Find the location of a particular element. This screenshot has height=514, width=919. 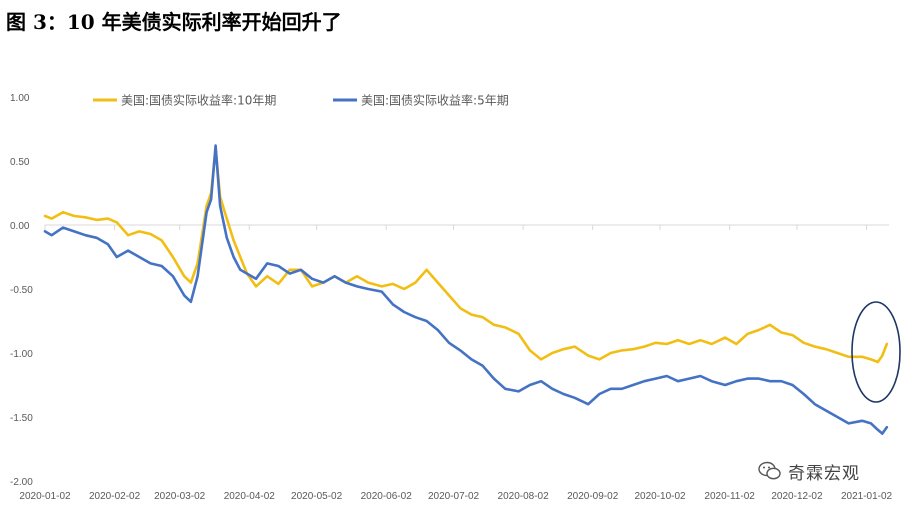

y-tick-label: -2.00 is located at coordinates (21, 482).